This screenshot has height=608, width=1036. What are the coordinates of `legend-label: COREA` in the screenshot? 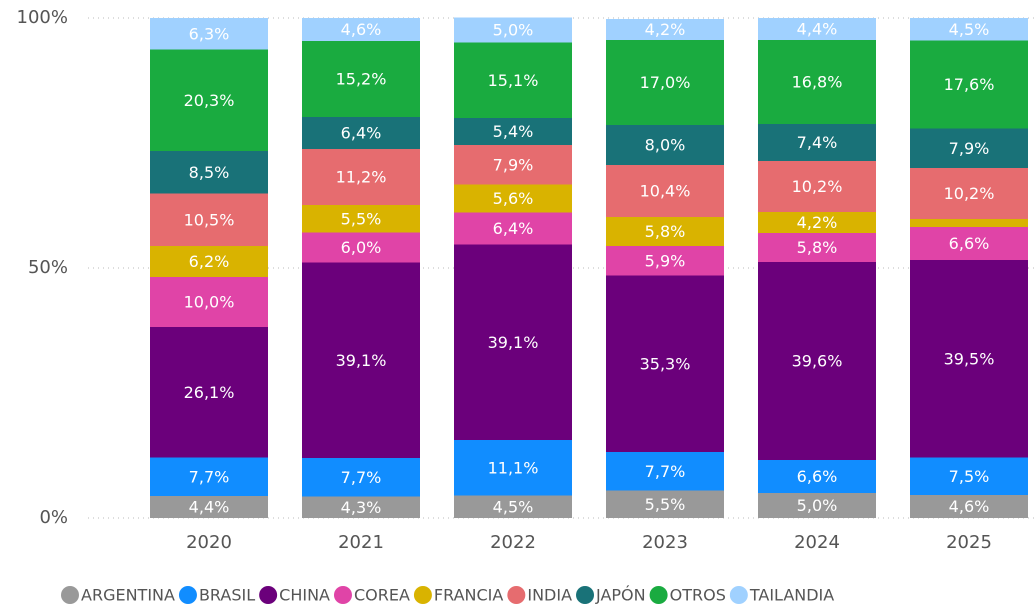 It's located at (382, 595).